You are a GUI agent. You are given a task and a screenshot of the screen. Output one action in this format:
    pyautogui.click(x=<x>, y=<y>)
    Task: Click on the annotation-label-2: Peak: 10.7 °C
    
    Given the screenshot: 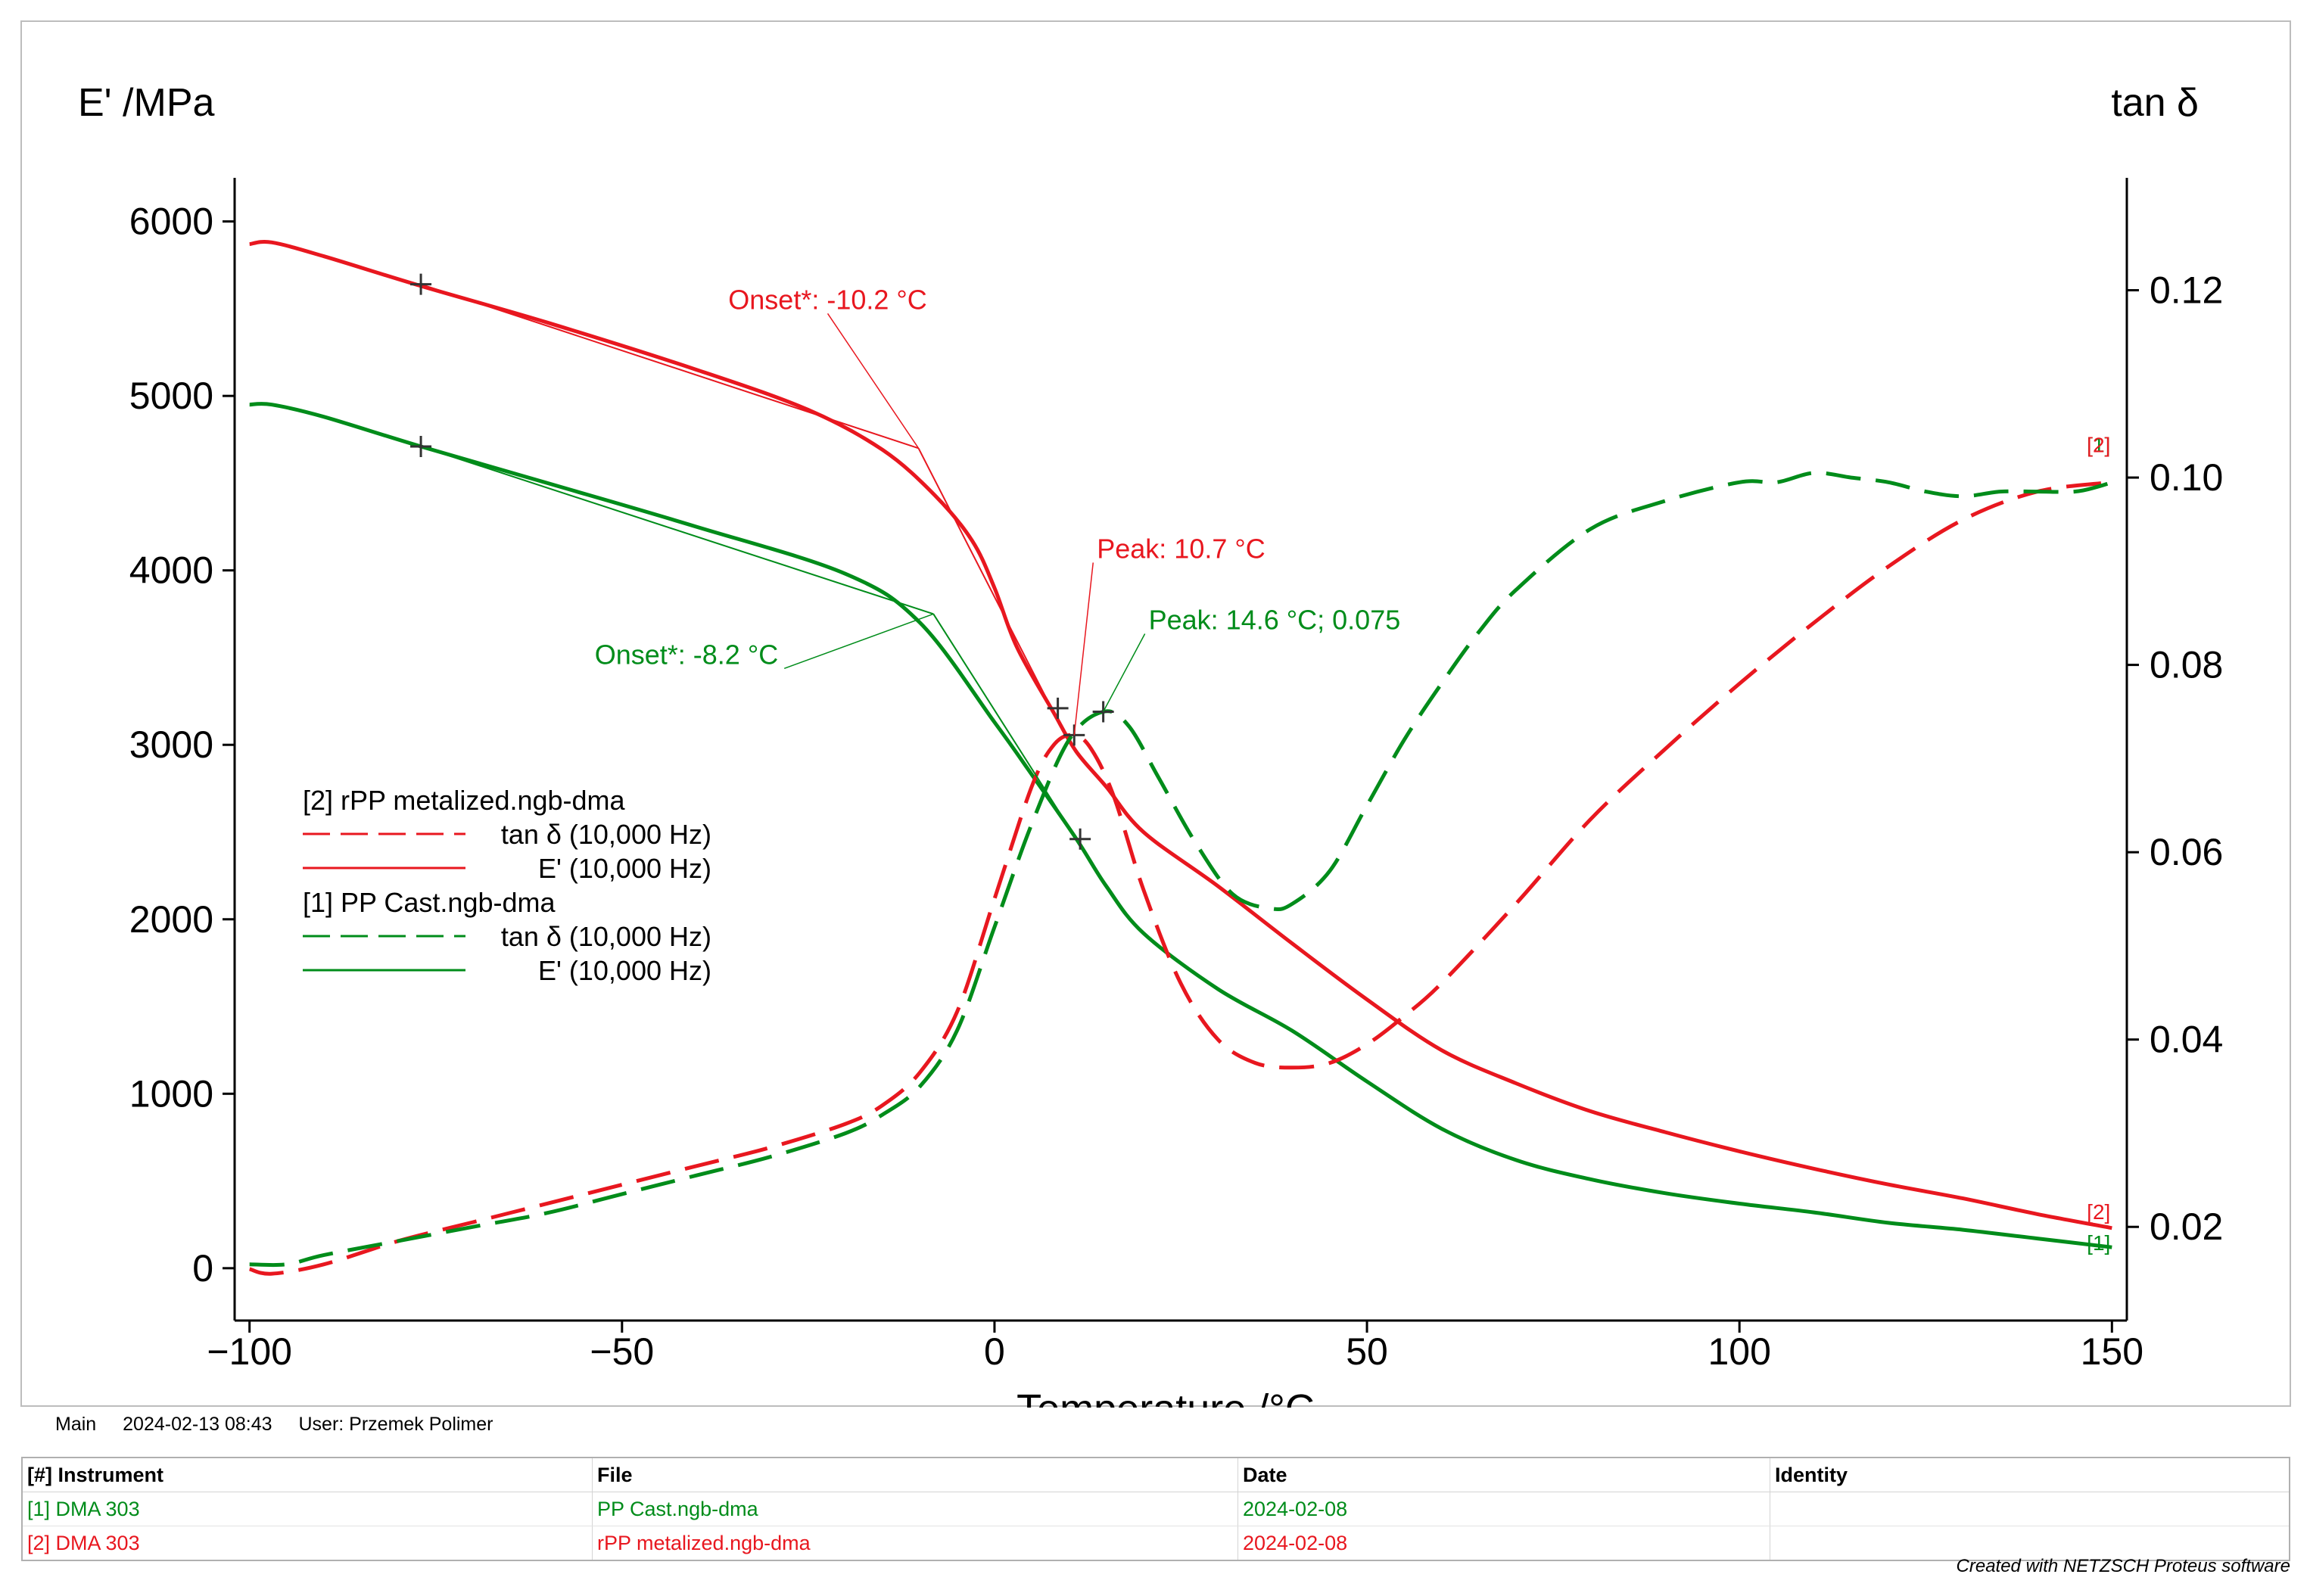 What is the action you would take?
    pyautogui.click(x=1181, y=548)
    